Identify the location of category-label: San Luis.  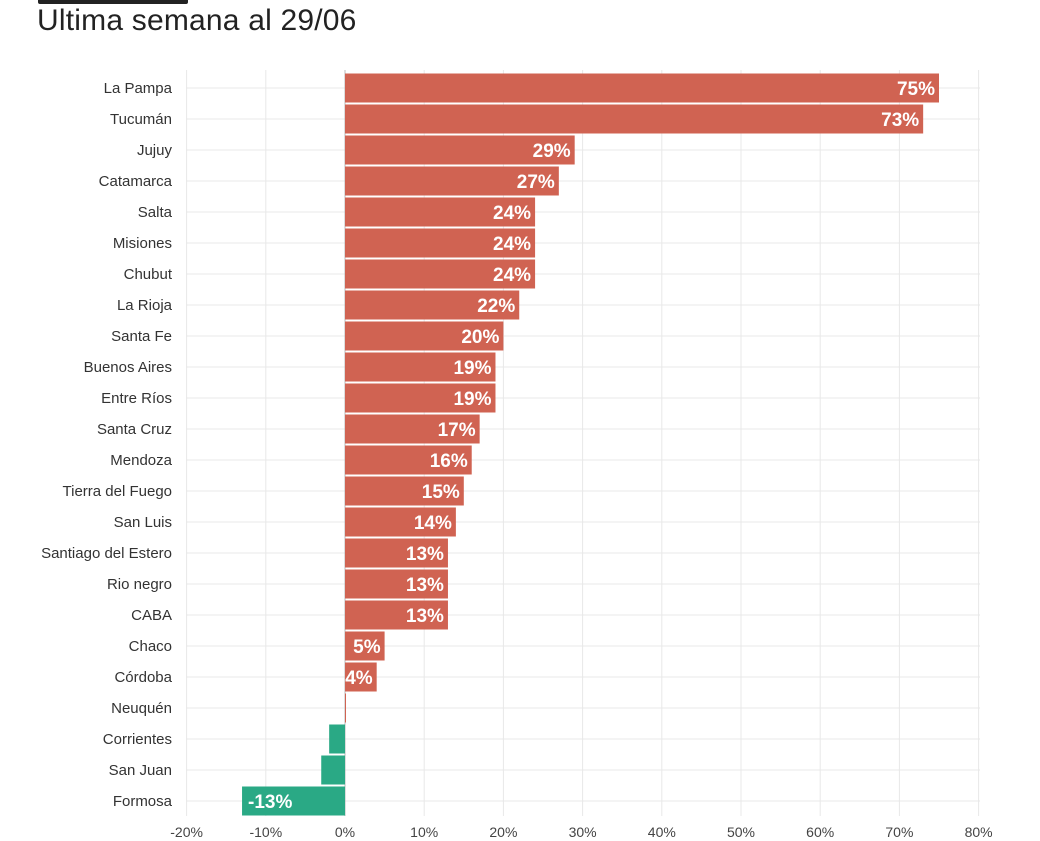
(143, 522).